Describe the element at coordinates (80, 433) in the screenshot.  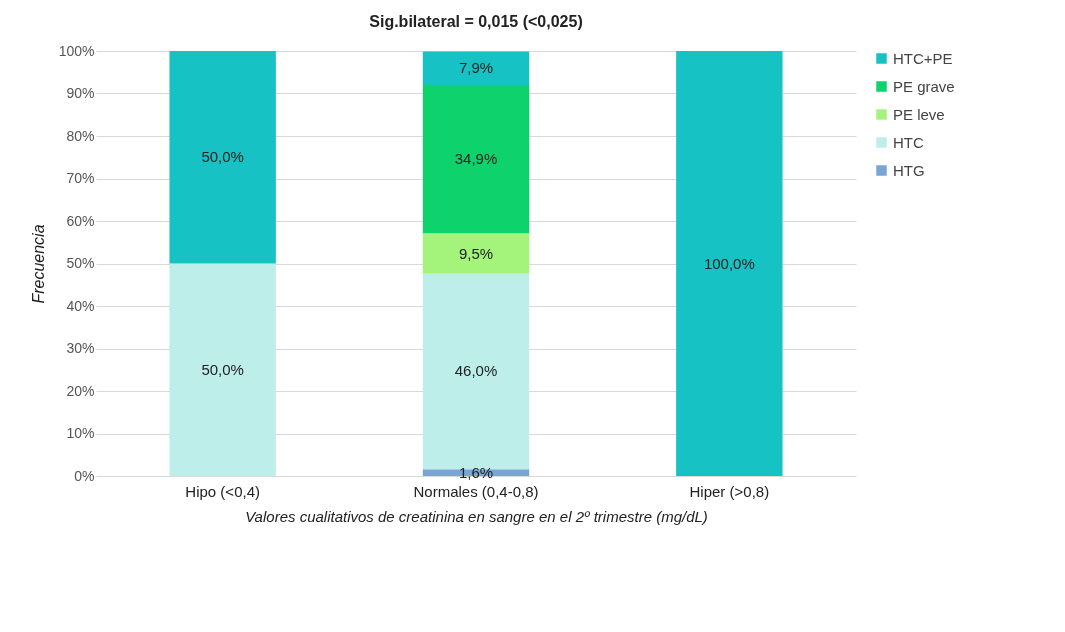
I see `y-tick-label: 10%` at that location.